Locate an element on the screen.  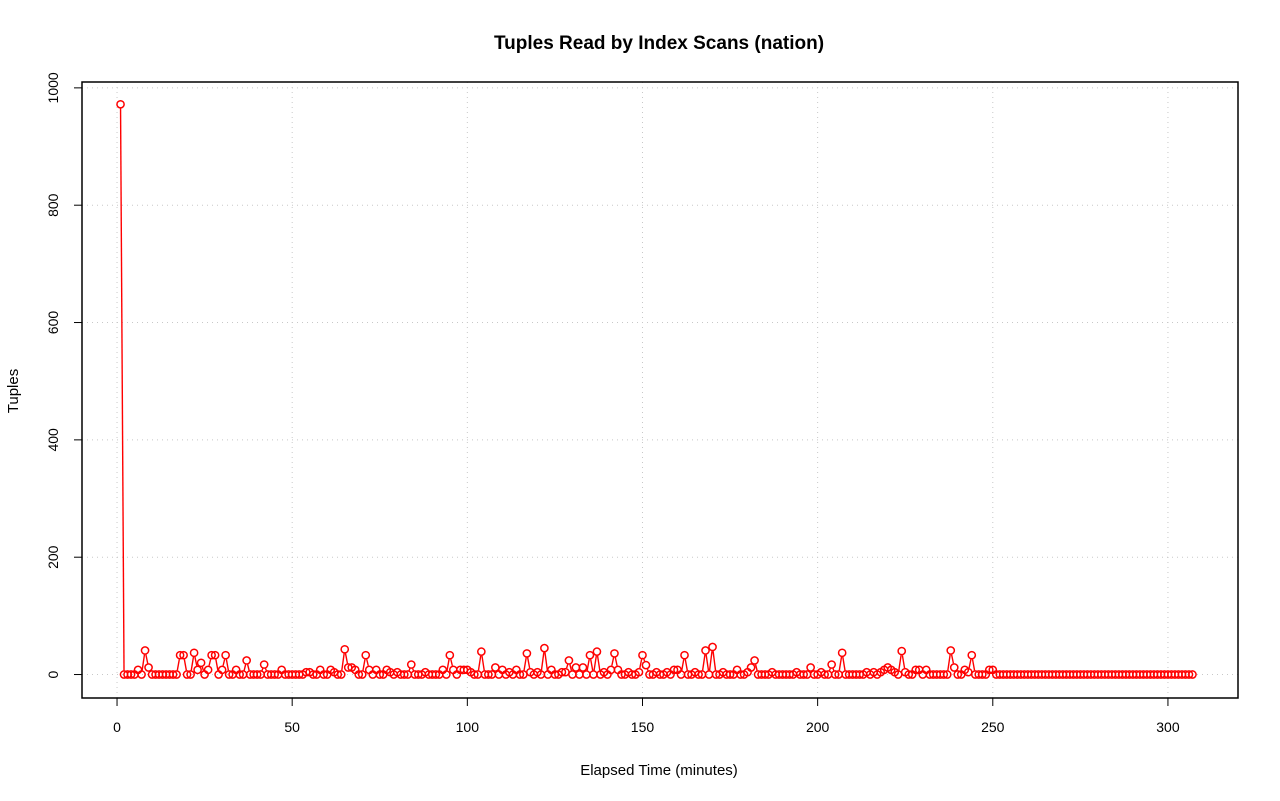
chart-title: Tuples Read by Index Scans (nation) is located at coordinates (659, 43).